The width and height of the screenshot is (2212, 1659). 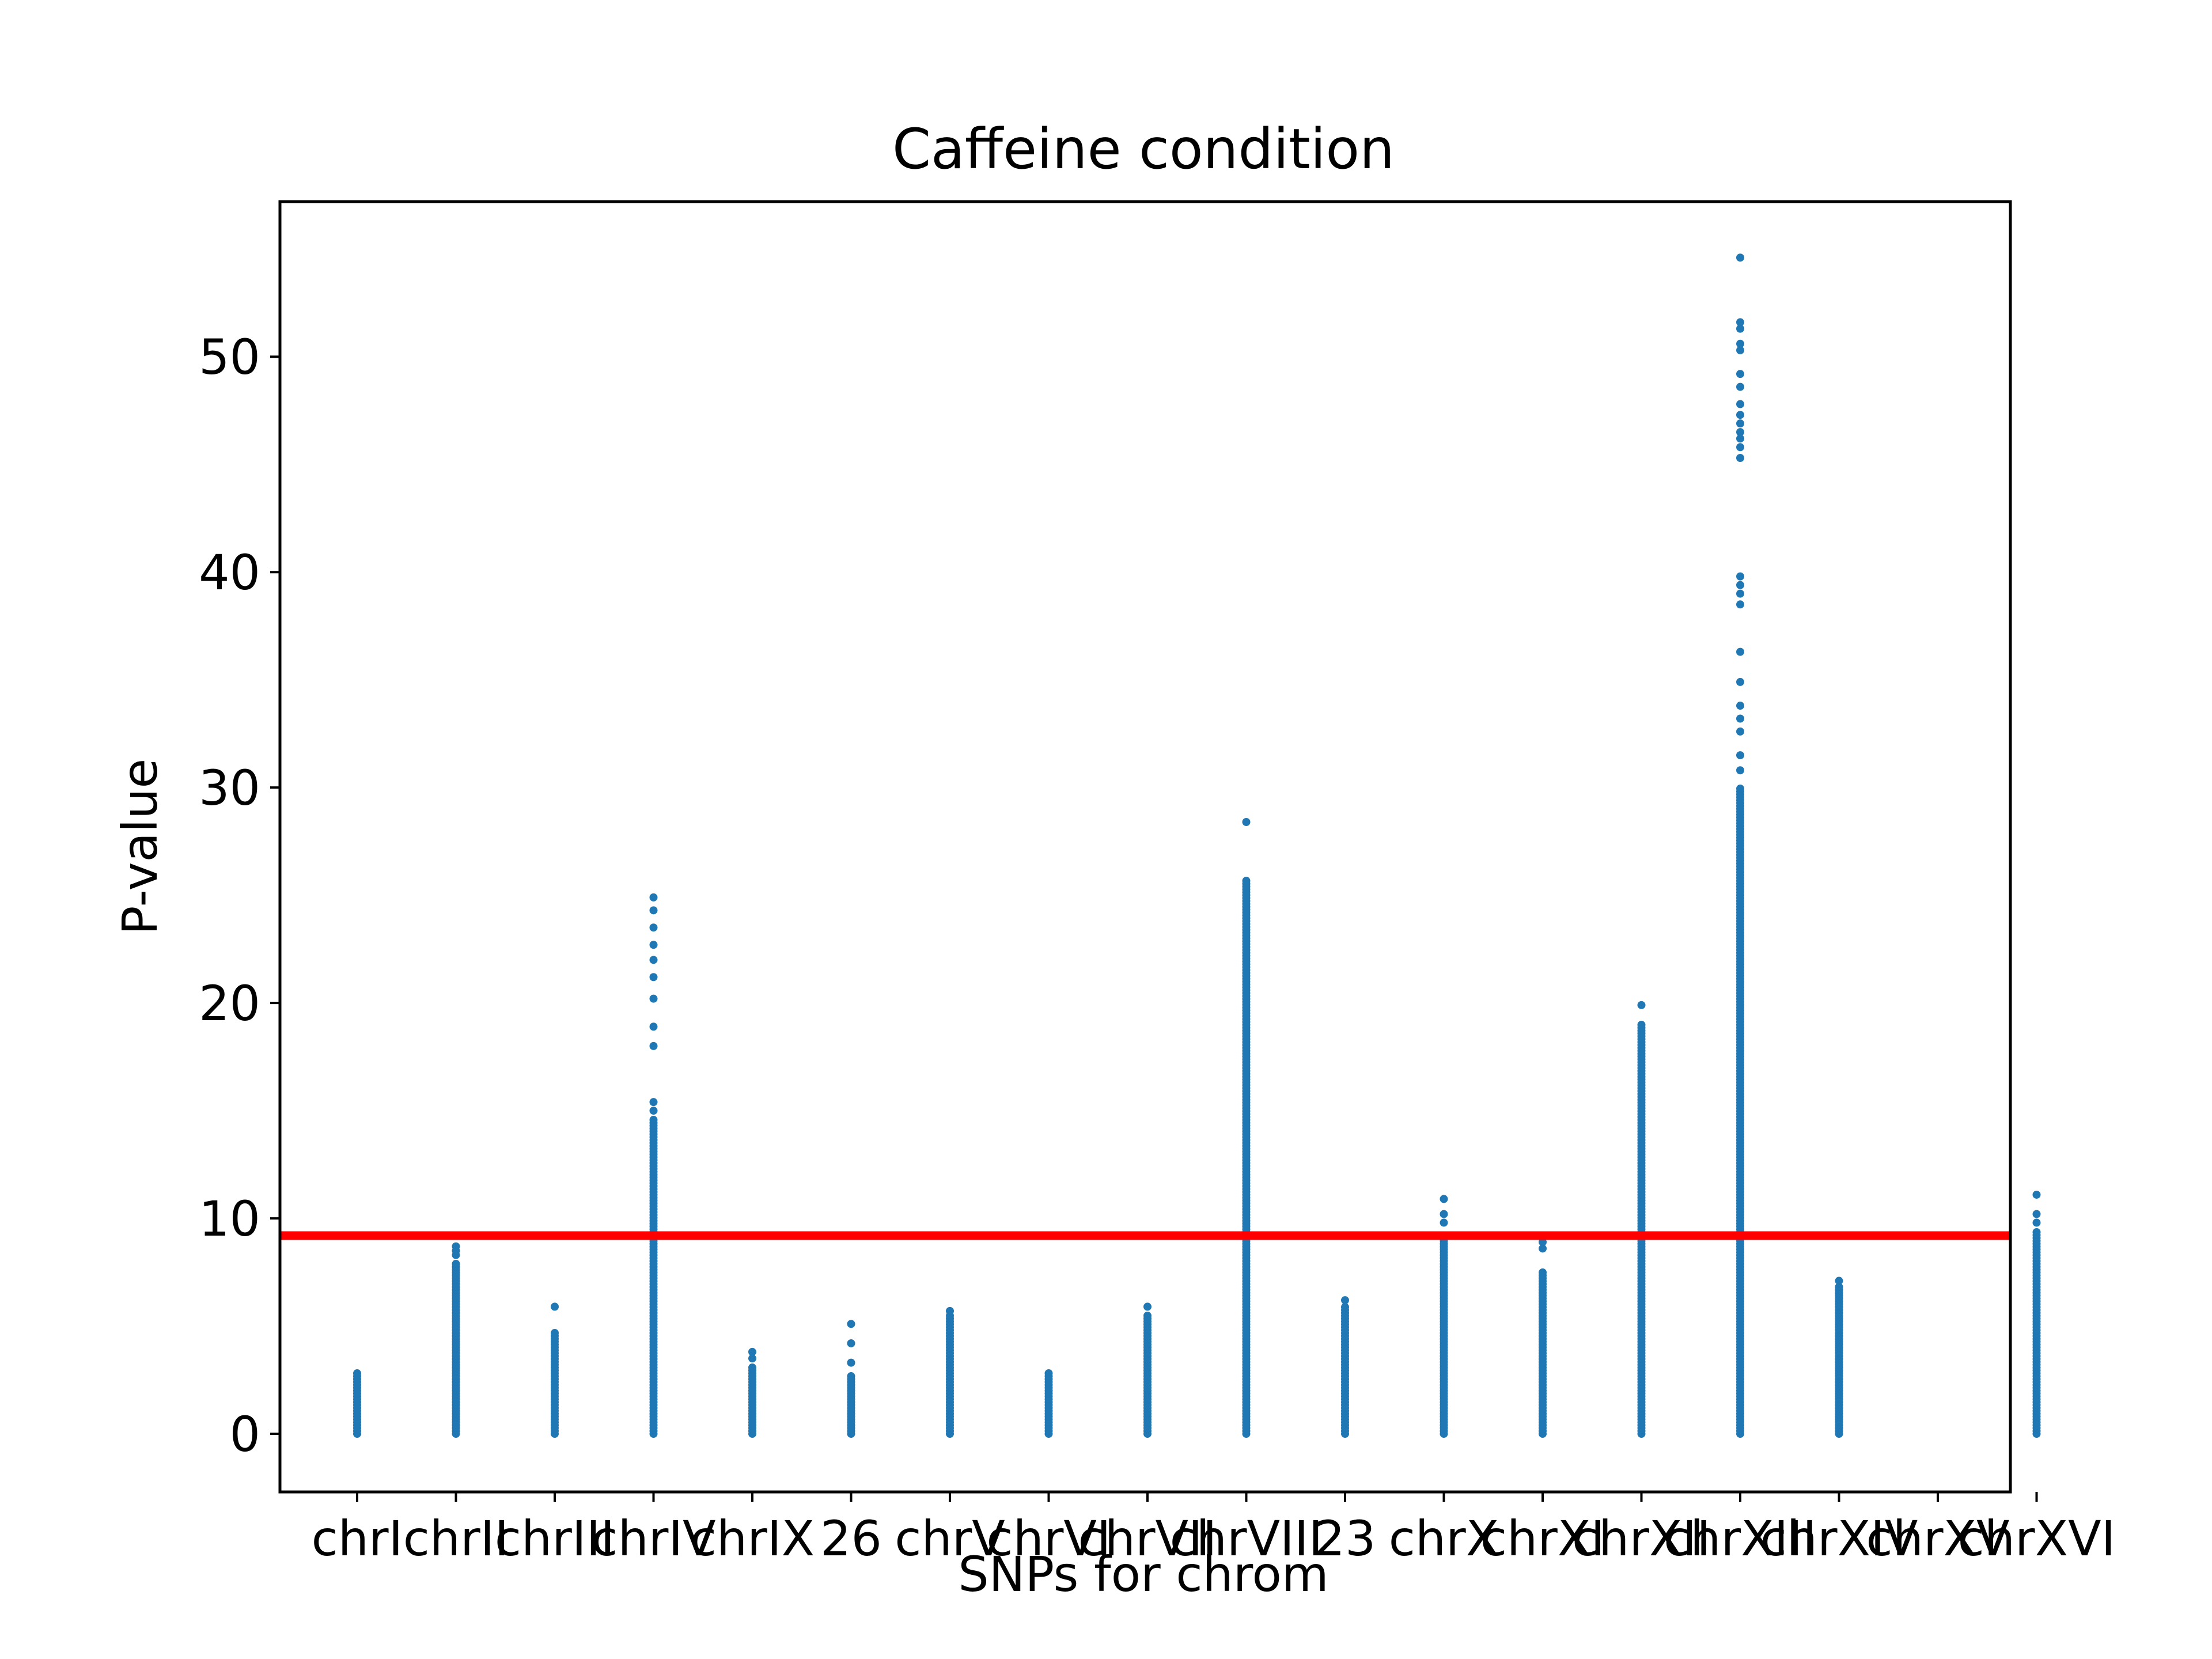 What do you see at coordinates (1641, 1219) in the screenshot?
I see `snp-column-chrXII` at bounding box center [1641, 1219].